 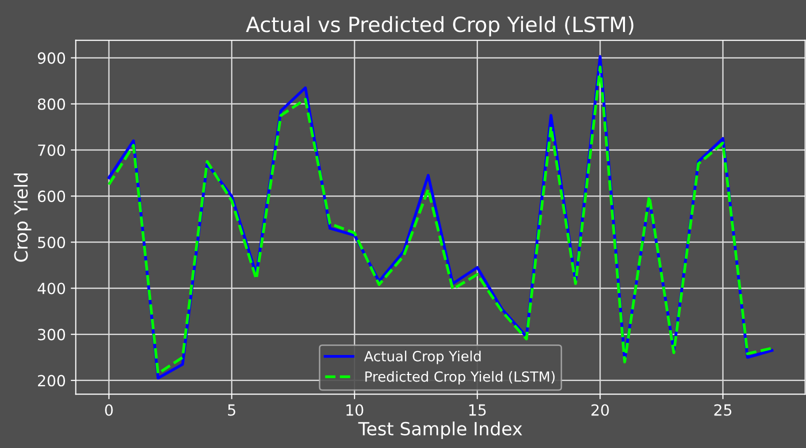 What do you see at coordinates (477, 410) in the screenshot?
I see `x-tick-label: 15` at bounding box center [477, 410].